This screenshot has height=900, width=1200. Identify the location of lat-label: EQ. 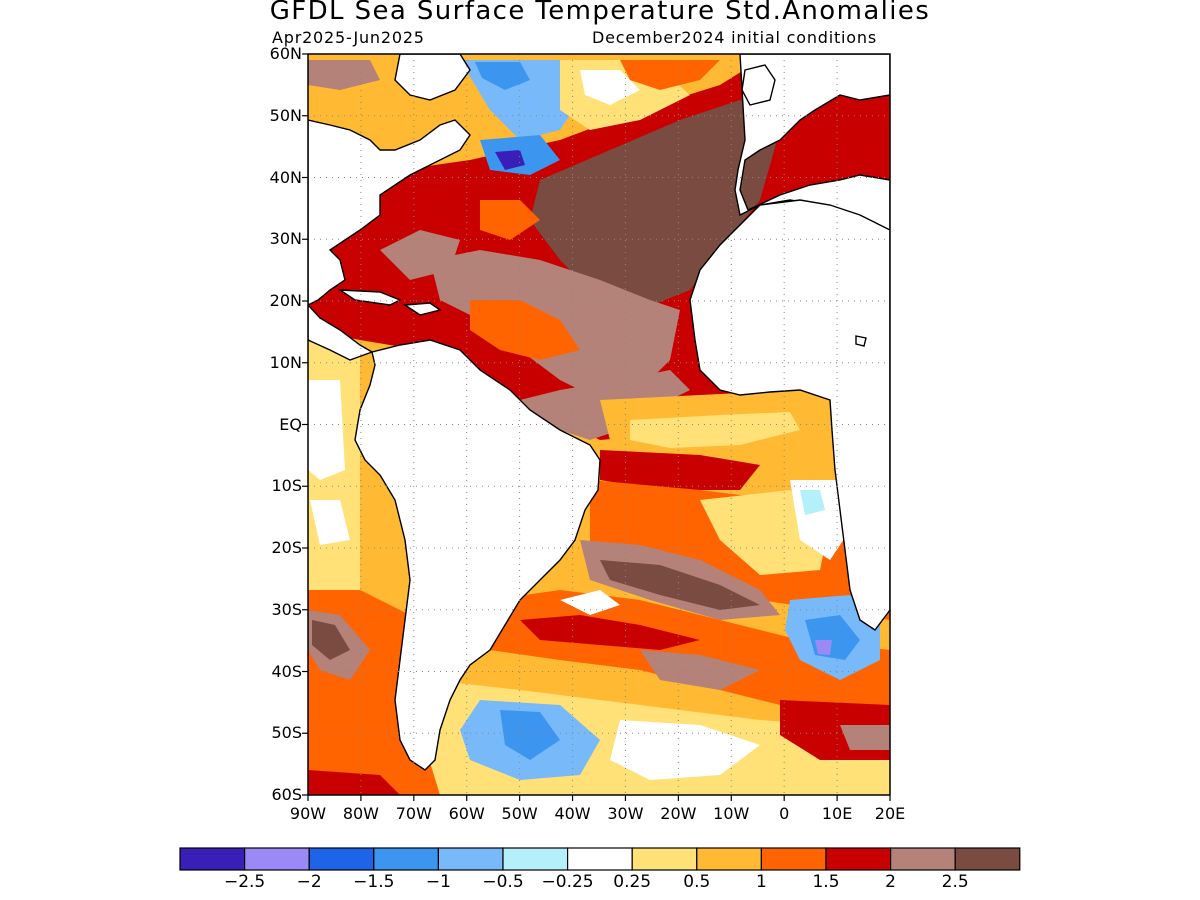
(290, 424).